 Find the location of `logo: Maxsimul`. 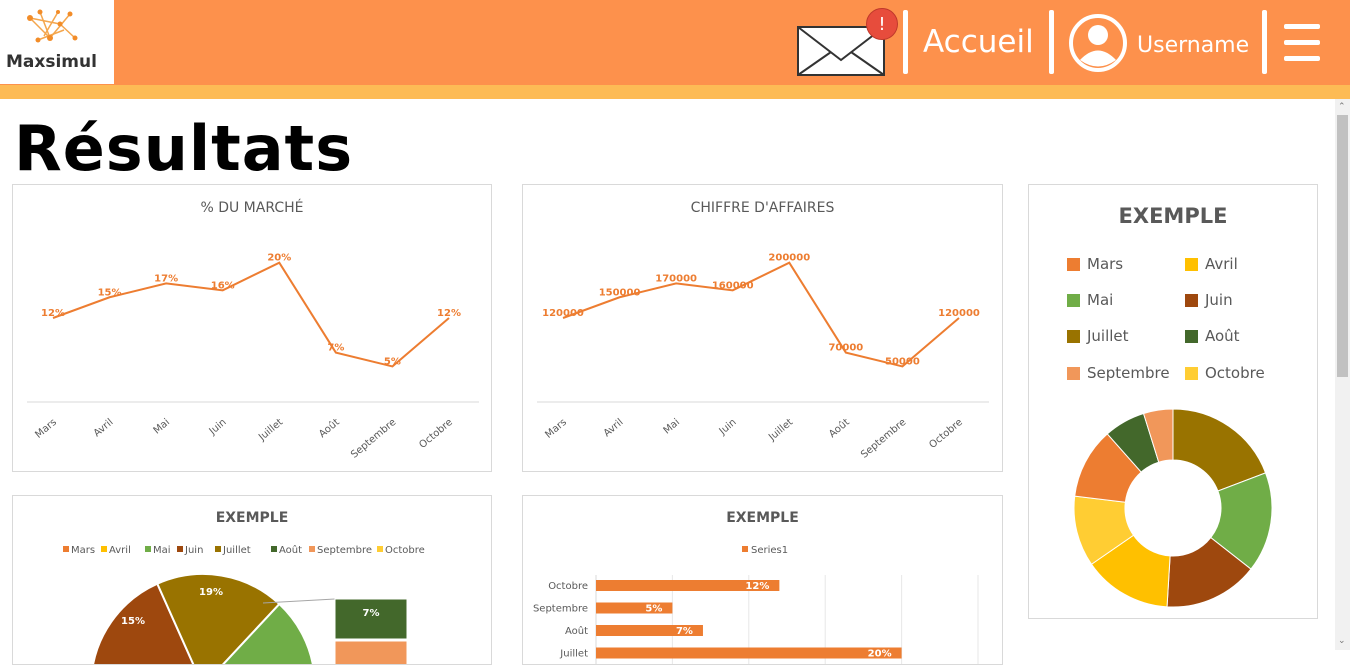

logo: Maxsimul is located at coordinates (57, 42).